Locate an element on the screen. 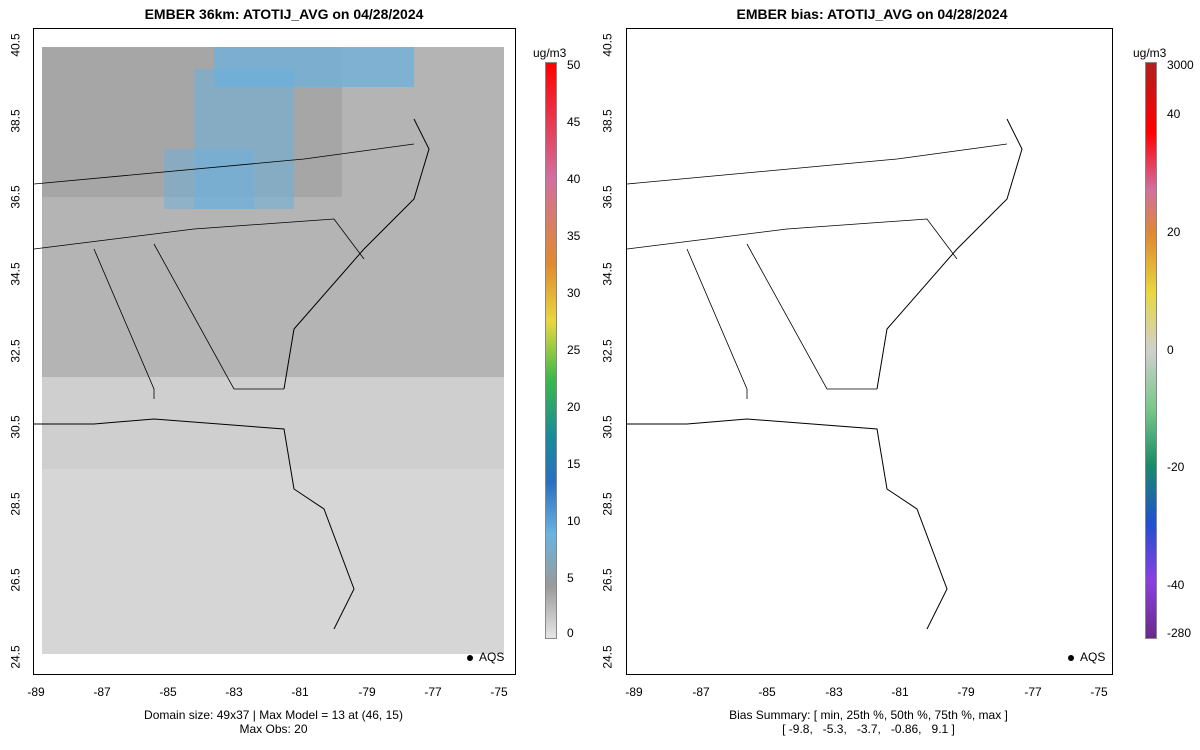 The image size is (1200, 750). right-footer-line2: [ -9.8, -5.3, -3.7, -0.86, 9.1 ] is located at coordinates (868, 729).